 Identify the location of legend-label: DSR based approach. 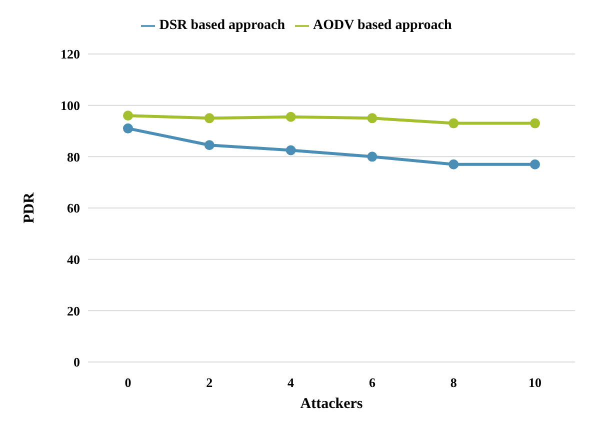
(222, 25).